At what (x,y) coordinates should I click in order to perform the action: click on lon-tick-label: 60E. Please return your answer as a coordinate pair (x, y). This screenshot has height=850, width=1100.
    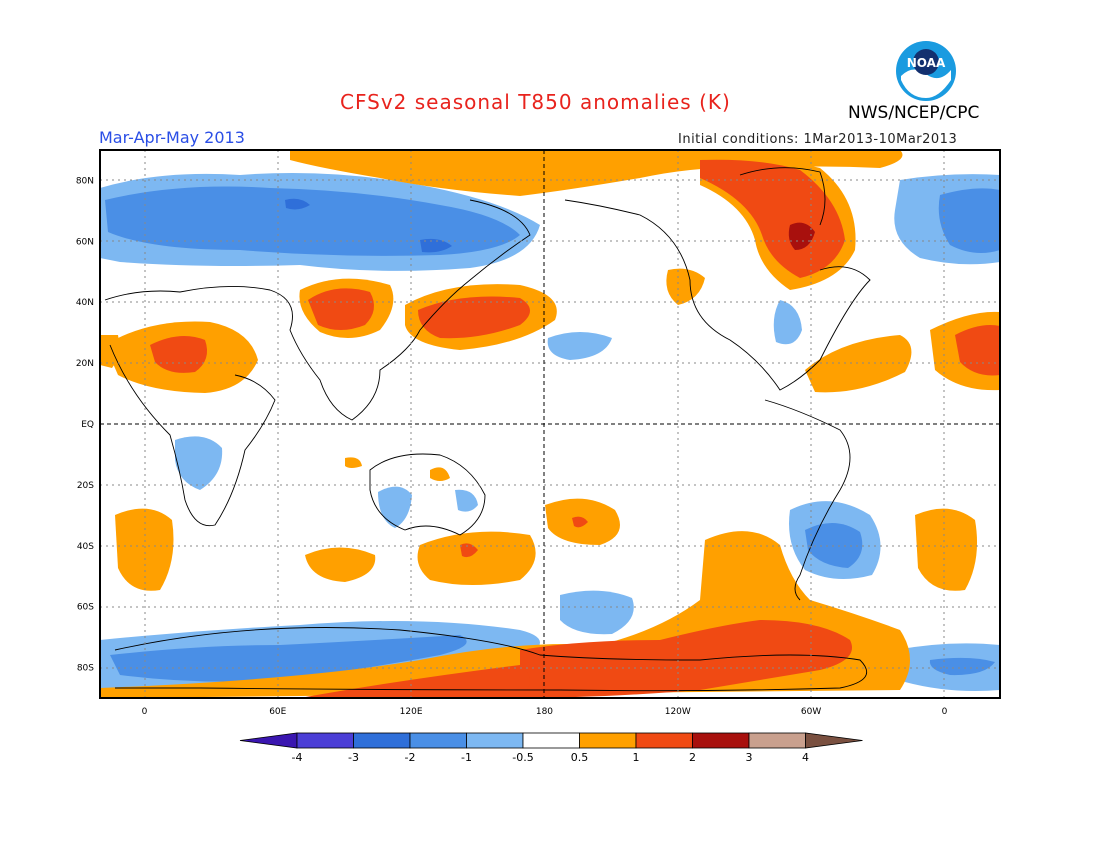
    Looking at the image, I should click on (277, 712).